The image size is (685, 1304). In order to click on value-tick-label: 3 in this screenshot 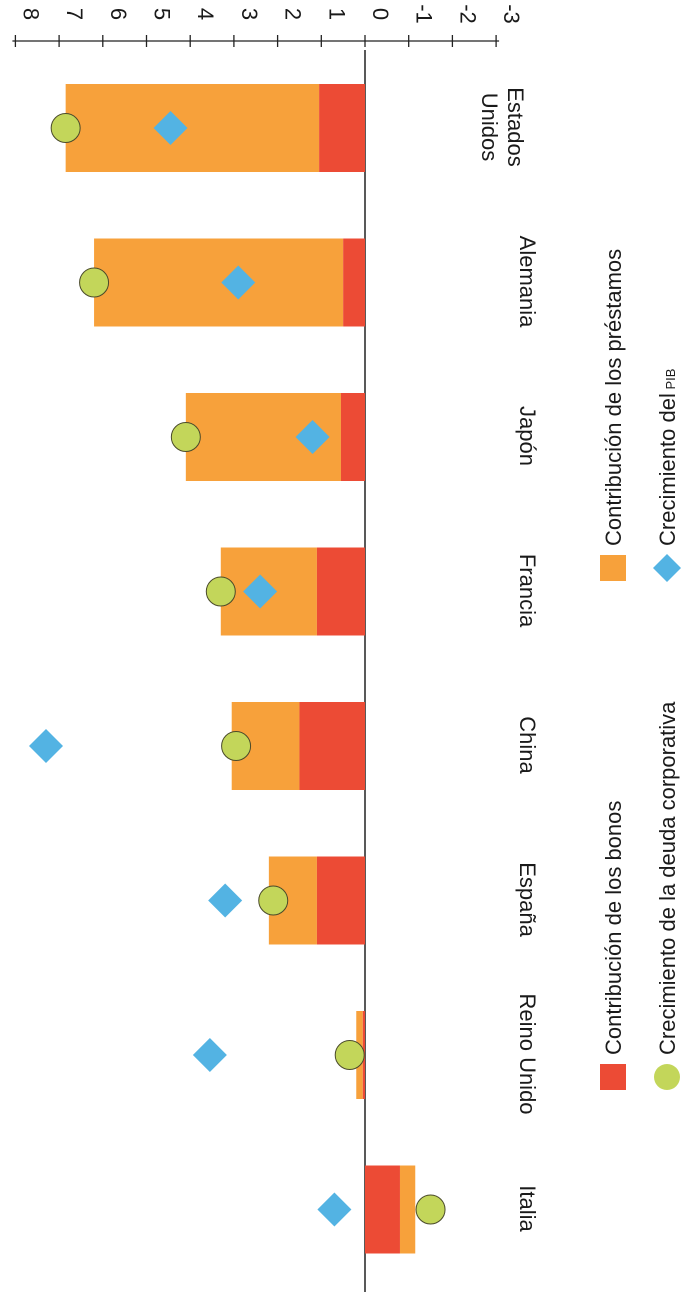, I will do `click(249, 14)`.